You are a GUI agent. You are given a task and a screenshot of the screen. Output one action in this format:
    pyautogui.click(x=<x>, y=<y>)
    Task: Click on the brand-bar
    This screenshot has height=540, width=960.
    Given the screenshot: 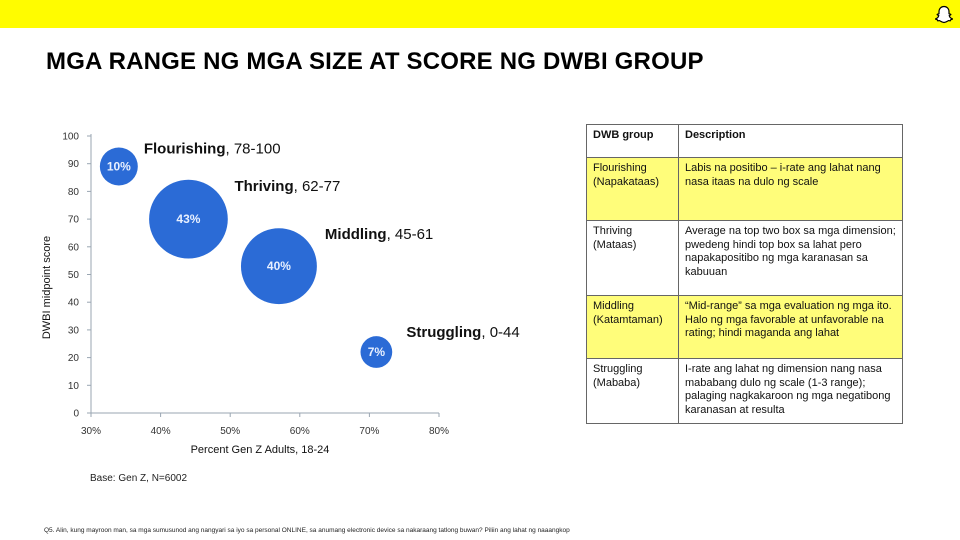 What is the action you would take?
    pyautogui.click(x=480, y=14)
    